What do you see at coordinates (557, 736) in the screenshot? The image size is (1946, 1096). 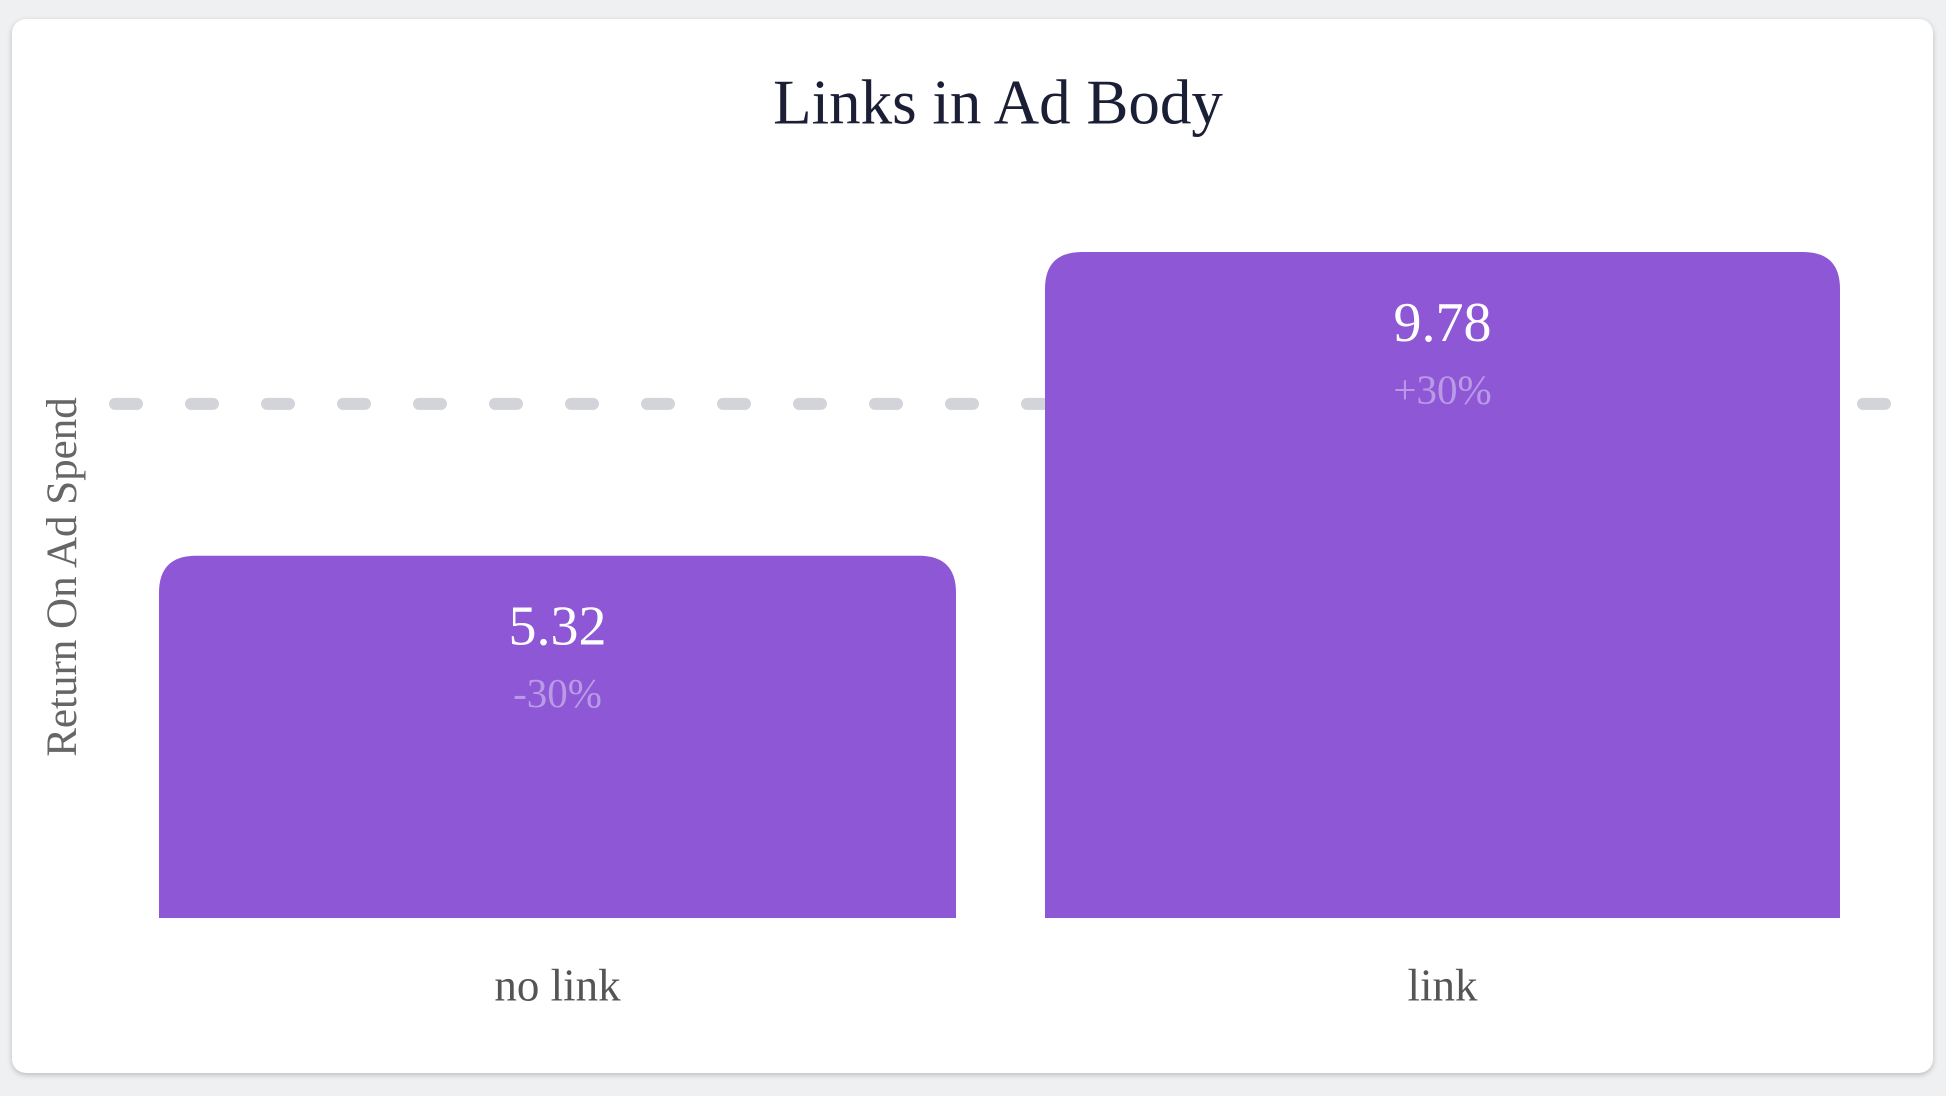 I see `bar` at bounding box center [557, 736].